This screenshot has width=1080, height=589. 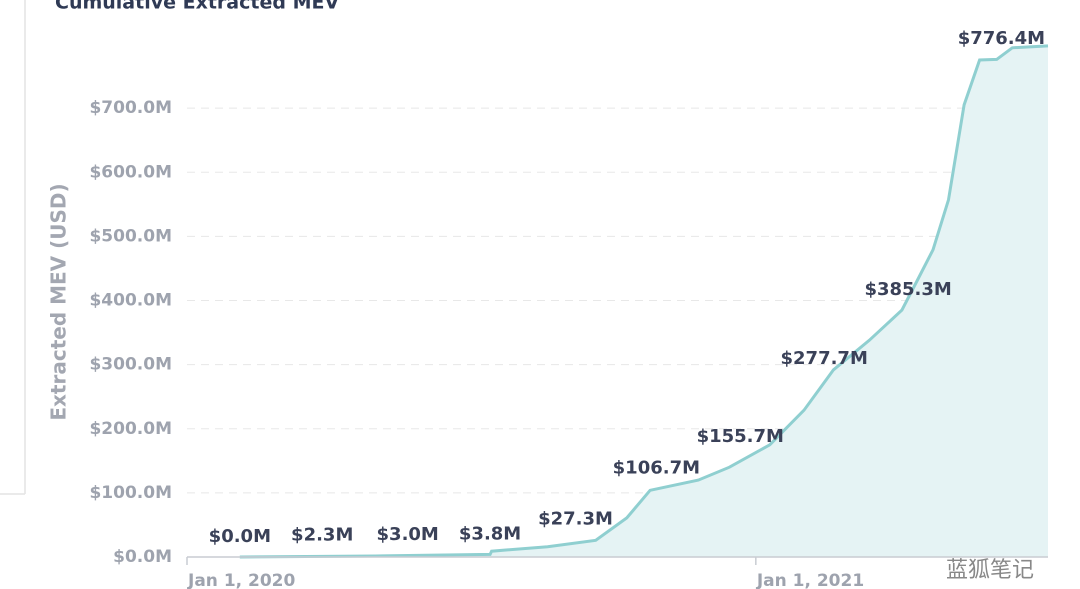 I want to click on x-tick-label: Jan 1, 2020, so click(x=241, y=580).